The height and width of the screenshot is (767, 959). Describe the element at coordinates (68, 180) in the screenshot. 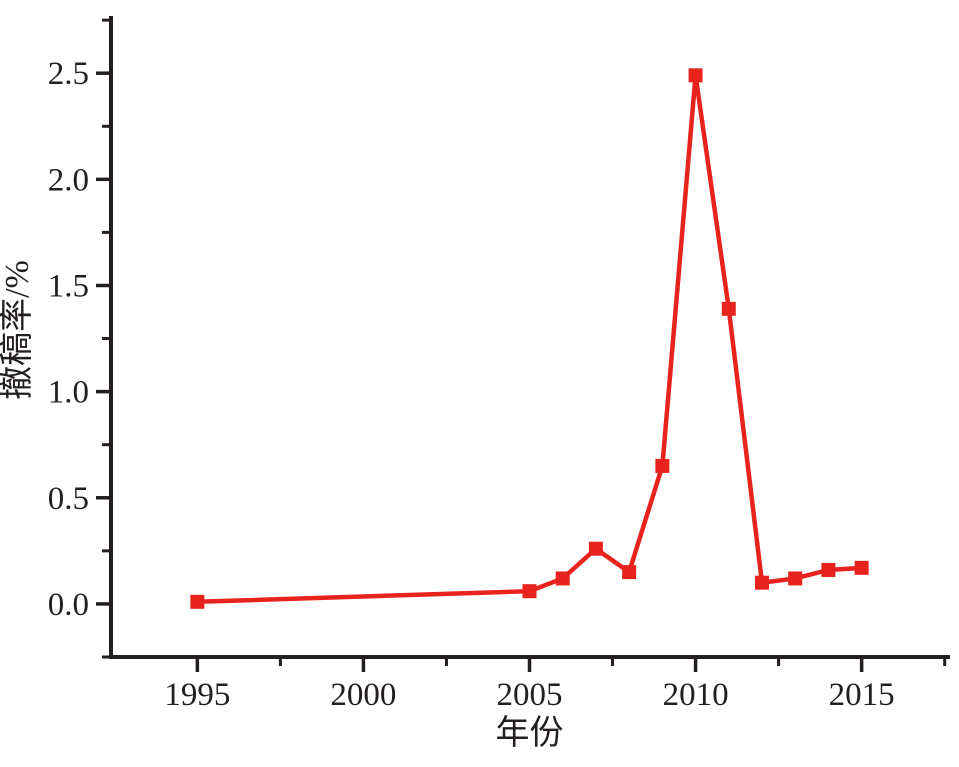

I see `y-tick-label: 2.0` at that location.